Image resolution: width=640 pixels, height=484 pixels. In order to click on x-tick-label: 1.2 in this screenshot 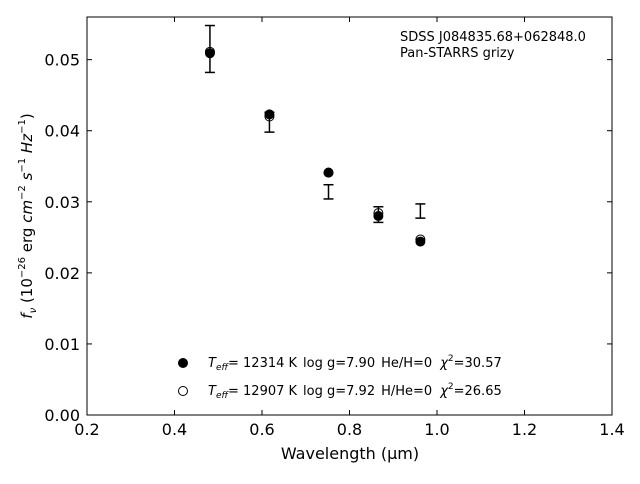, I will do `click(524, 429)`.